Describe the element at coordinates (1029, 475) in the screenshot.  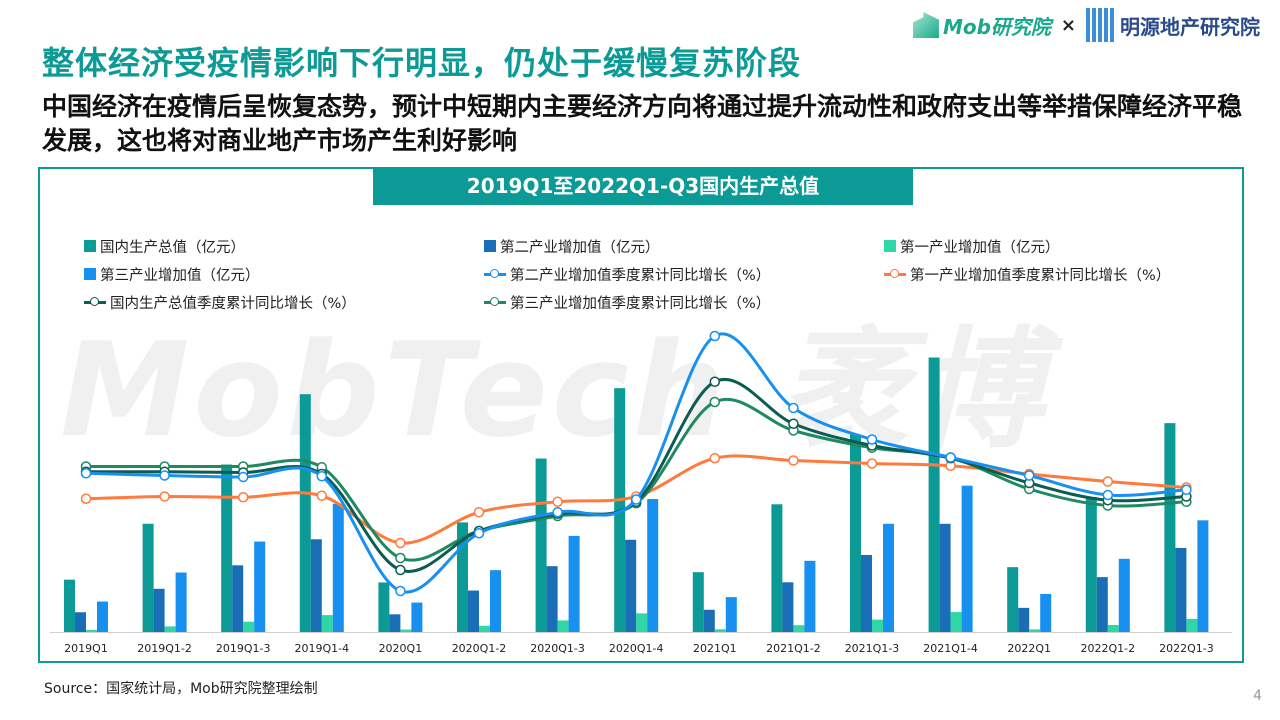
I see `line-point-0-2022Q1` at that location.